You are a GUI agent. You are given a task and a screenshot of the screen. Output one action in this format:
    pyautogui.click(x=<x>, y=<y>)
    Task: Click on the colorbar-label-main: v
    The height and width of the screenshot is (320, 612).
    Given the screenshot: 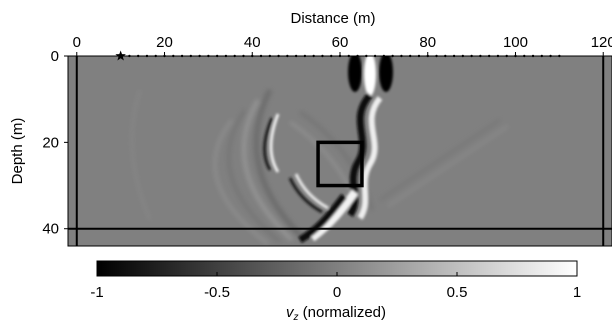 What is the action you would take?
    pyautogui.click(x=290, y=312)
    